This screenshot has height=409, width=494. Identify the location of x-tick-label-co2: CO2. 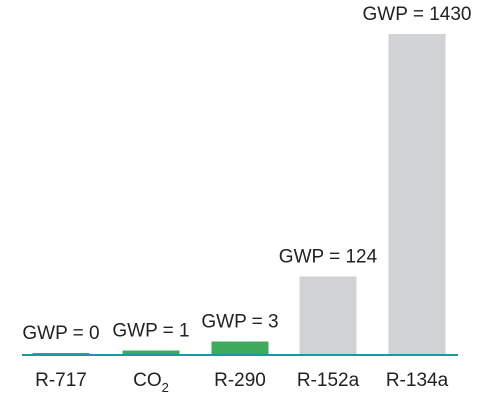
(151, 382).